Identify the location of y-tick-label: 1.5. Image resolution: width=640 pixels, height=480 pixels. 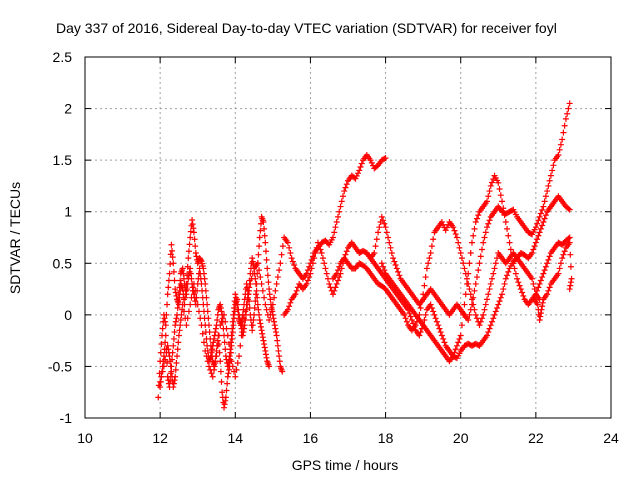
(63, 160).